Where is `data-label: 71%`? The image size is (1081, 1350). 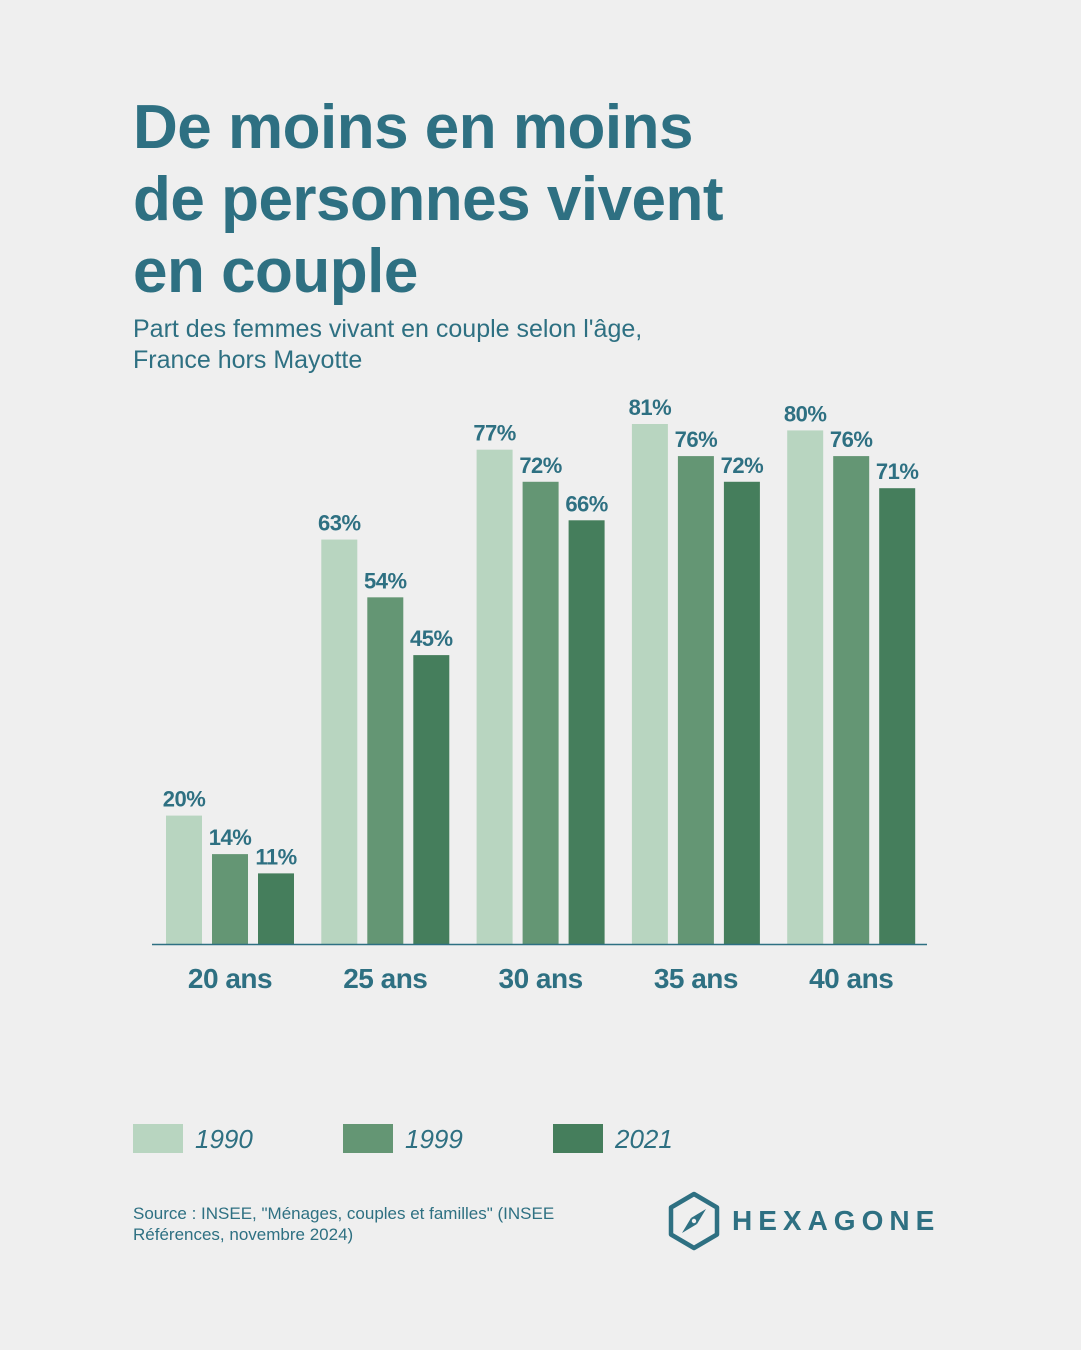
data-label: 71% is located at coordinates (897, 471).